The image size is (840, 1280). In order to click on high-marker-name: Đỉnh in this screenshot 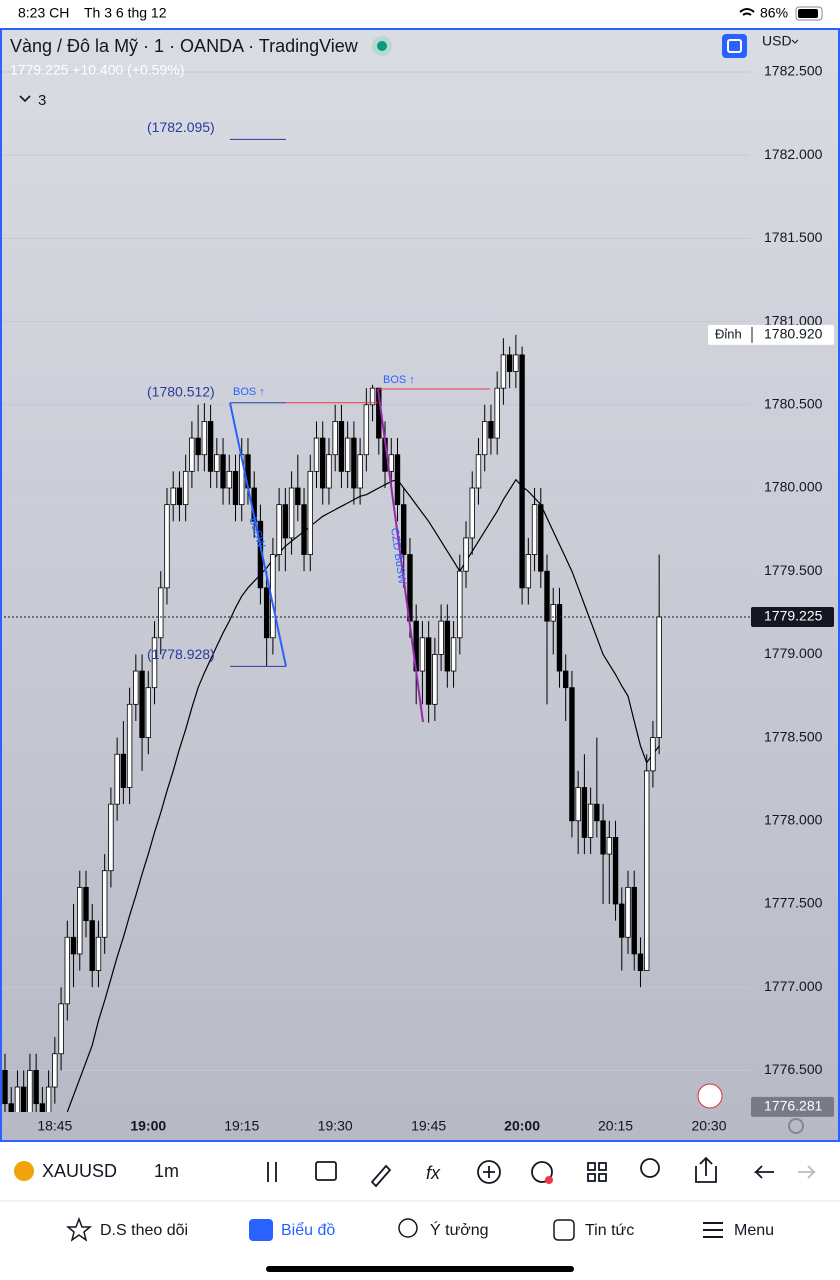, I will do `click(728, 333)`.